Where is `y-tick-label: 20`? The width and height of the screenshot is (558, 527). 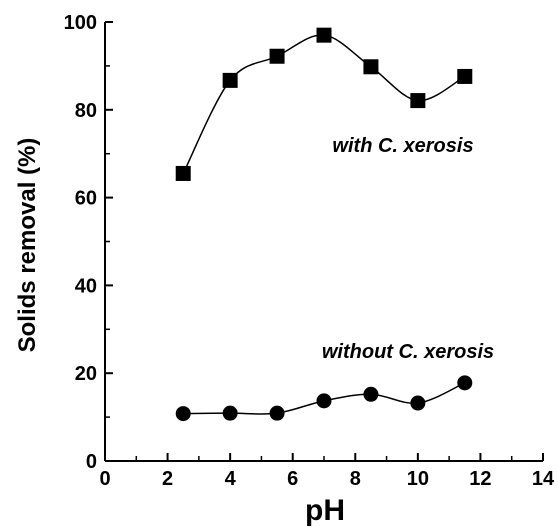
y-tick-label: 20 is located at coordinates (86, 374).